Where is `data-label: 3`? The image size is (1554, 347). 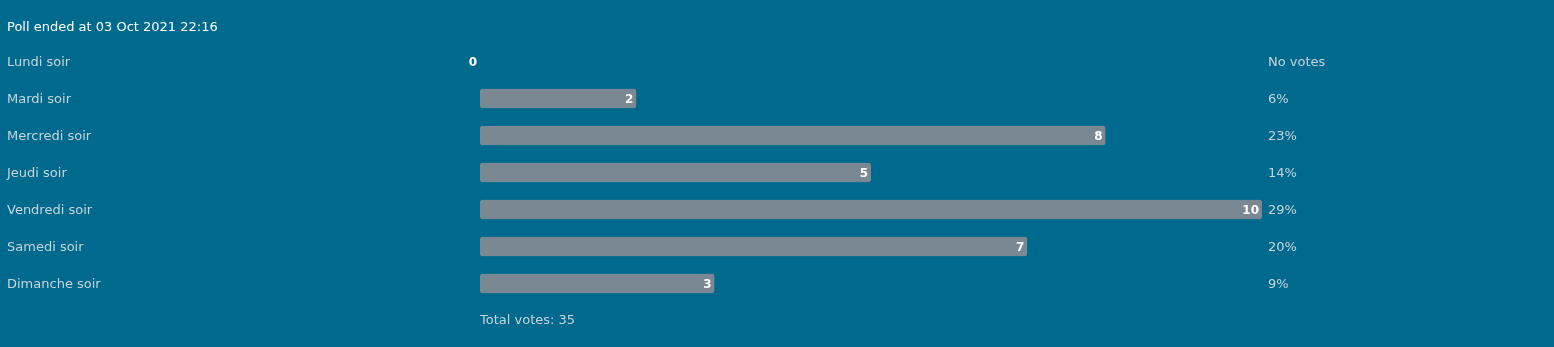
data-label: 3 is located at coordinates (707, 283).